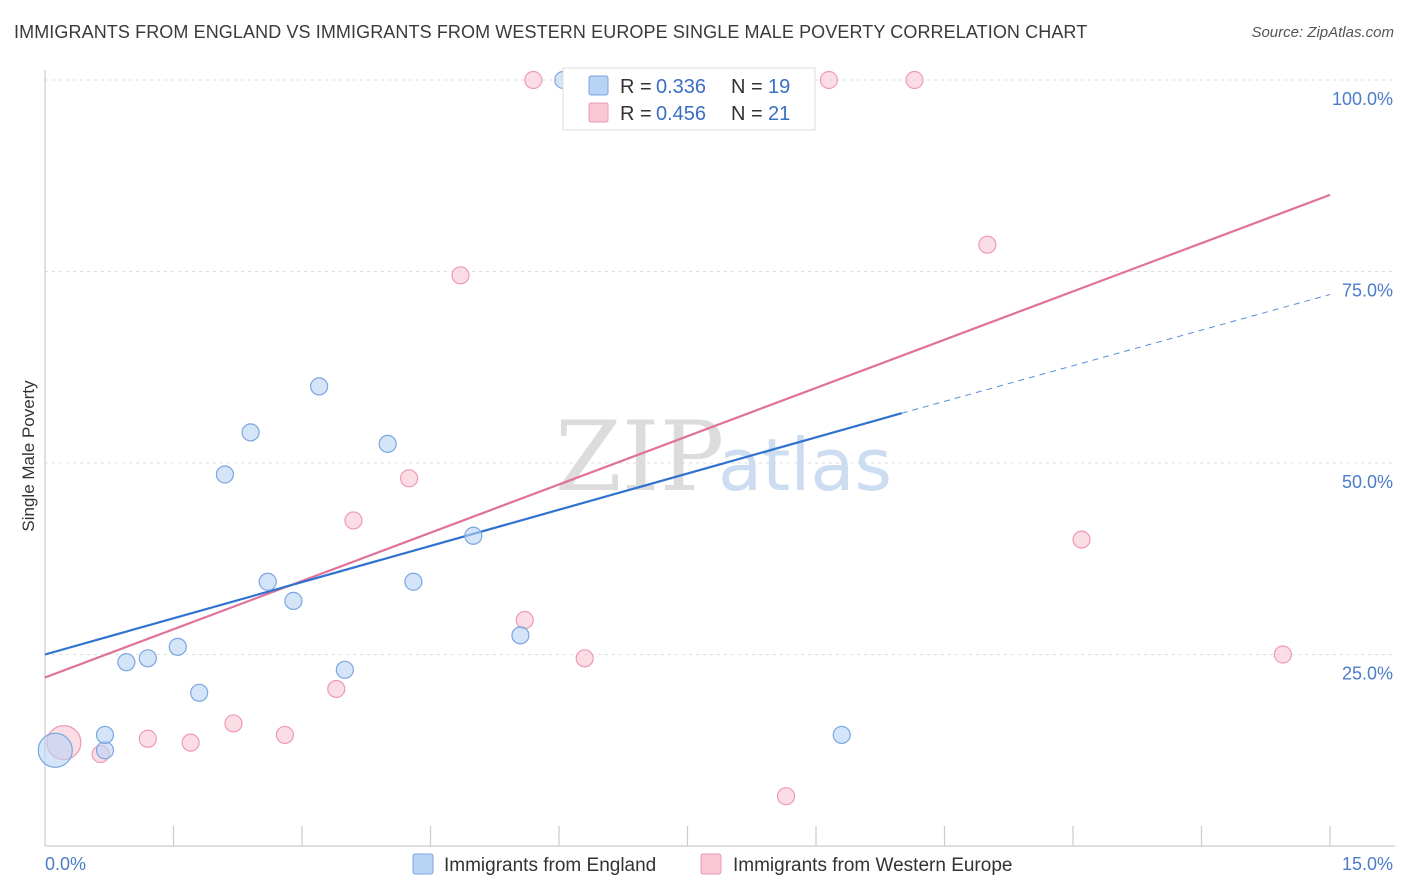 The width and height of the screenshot is (1406, 892). Describe the element at coordinates (550, 865) in the screenshot. I see `bottom-legend-label-england: Immigrants from England` at that location.